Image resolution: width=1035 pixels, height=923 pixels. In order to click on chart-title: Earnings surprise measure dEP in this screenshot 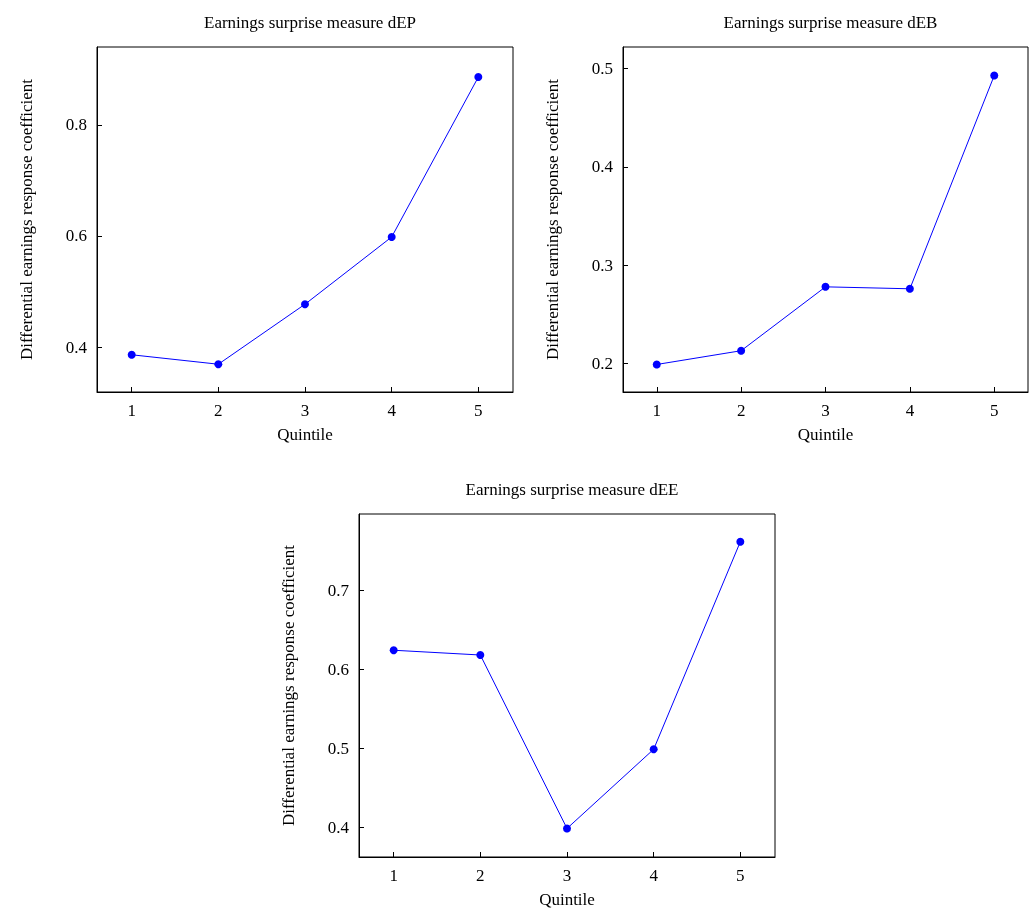, I will do `click(310, 22)`.